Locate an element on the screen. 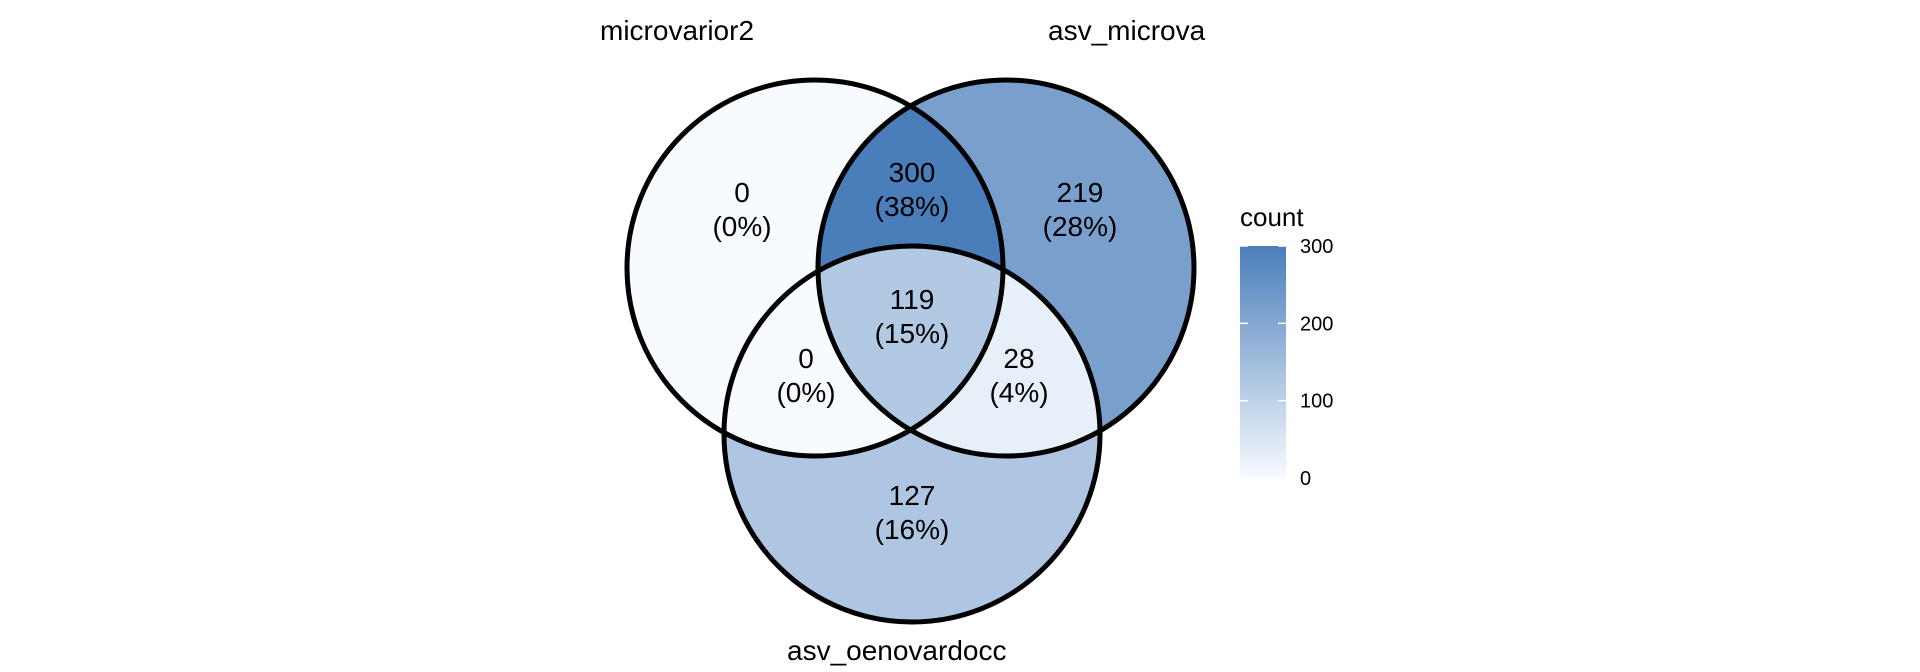 The image size is (1920, 672). legend-colorbar is located at coordinates (1263, 362).